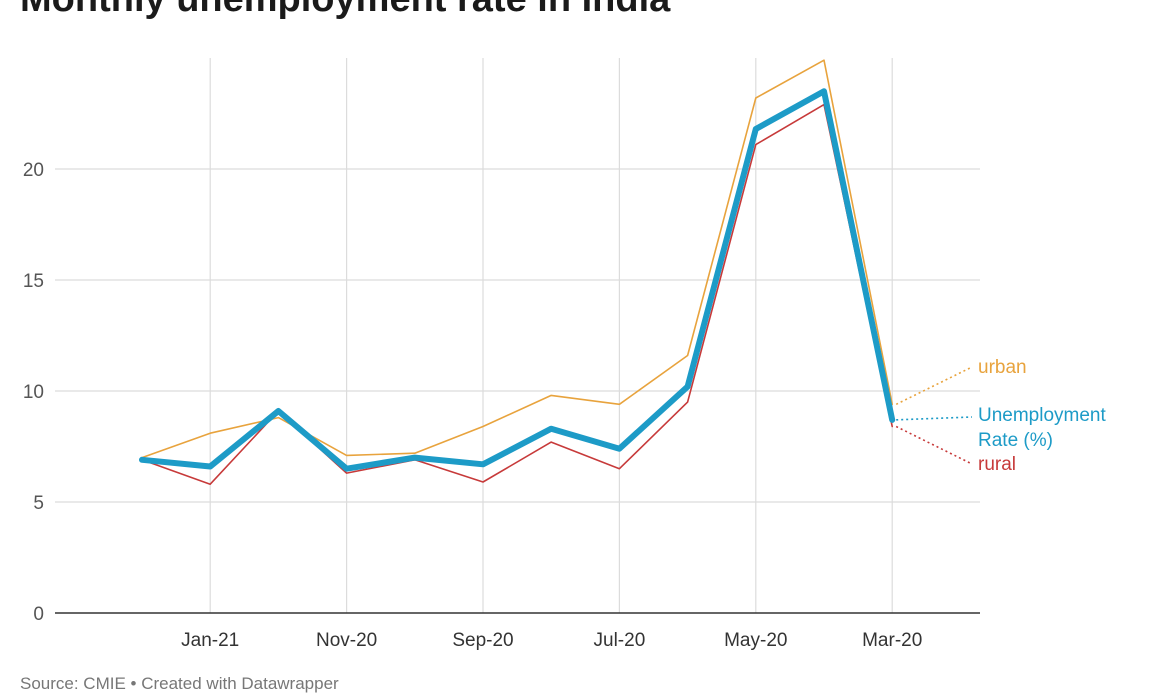 The width and height of the screenshot is (1170, 700). I want to click on label-leader-rural, so click(934, 445).